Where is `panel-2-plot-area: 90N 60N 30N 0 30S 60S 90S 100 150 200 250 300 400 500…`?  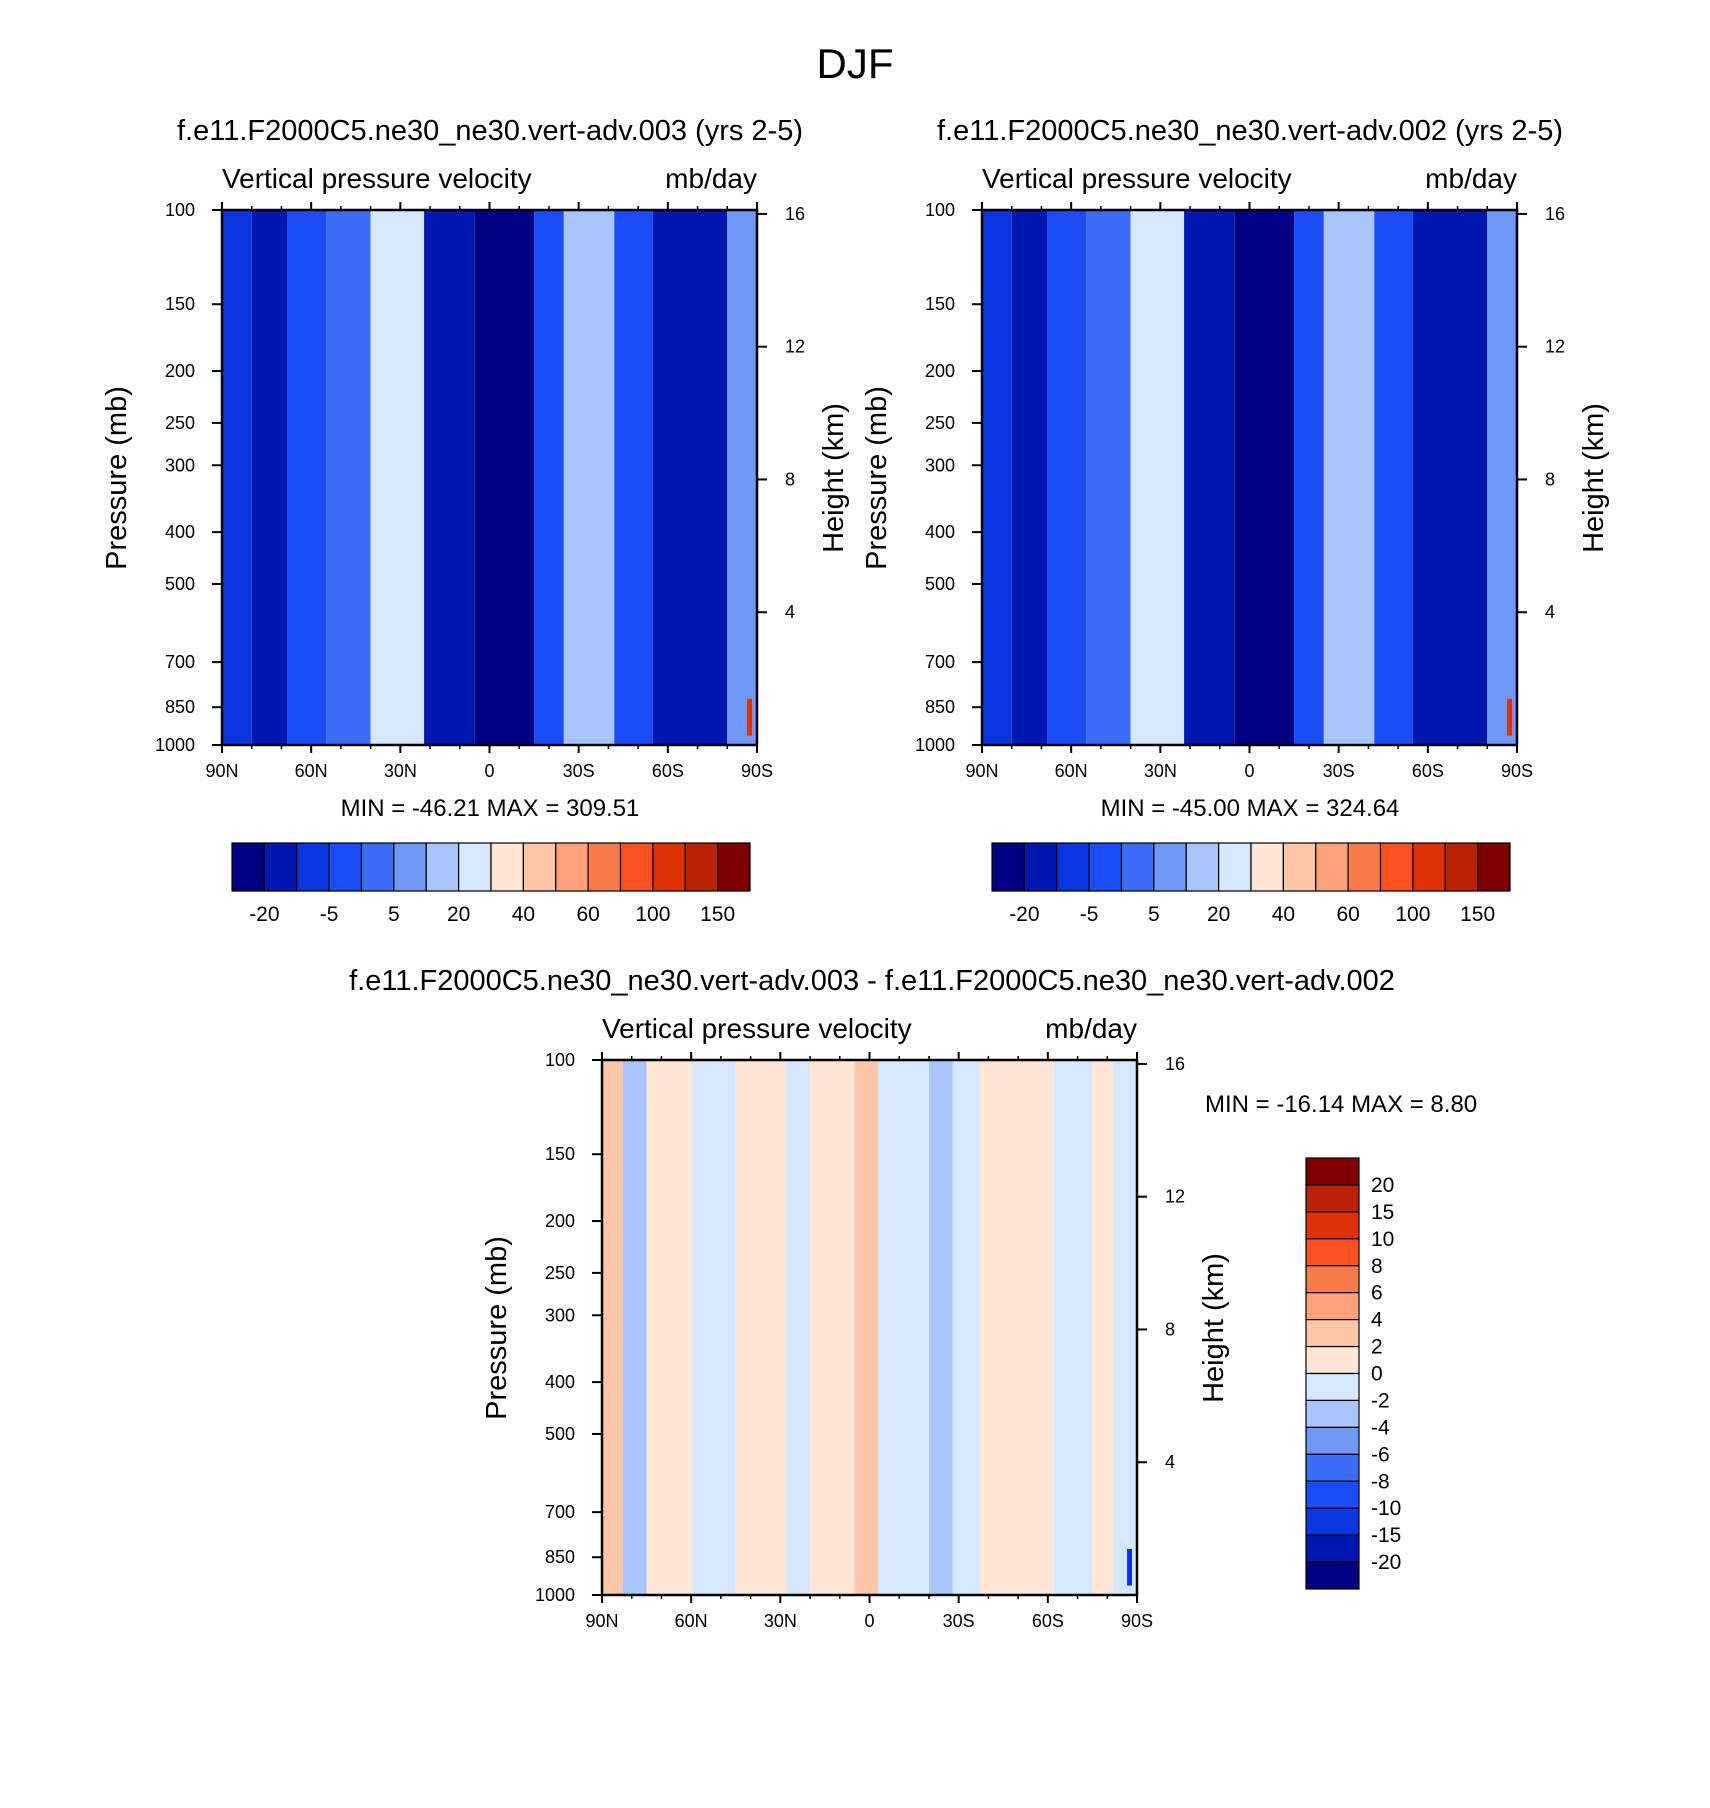 panel-2-plot-area: 90N 60N 30N 0 30S 60S 90S 100 150 200 250 300 400 500… is located at coordinates (1240, 490).